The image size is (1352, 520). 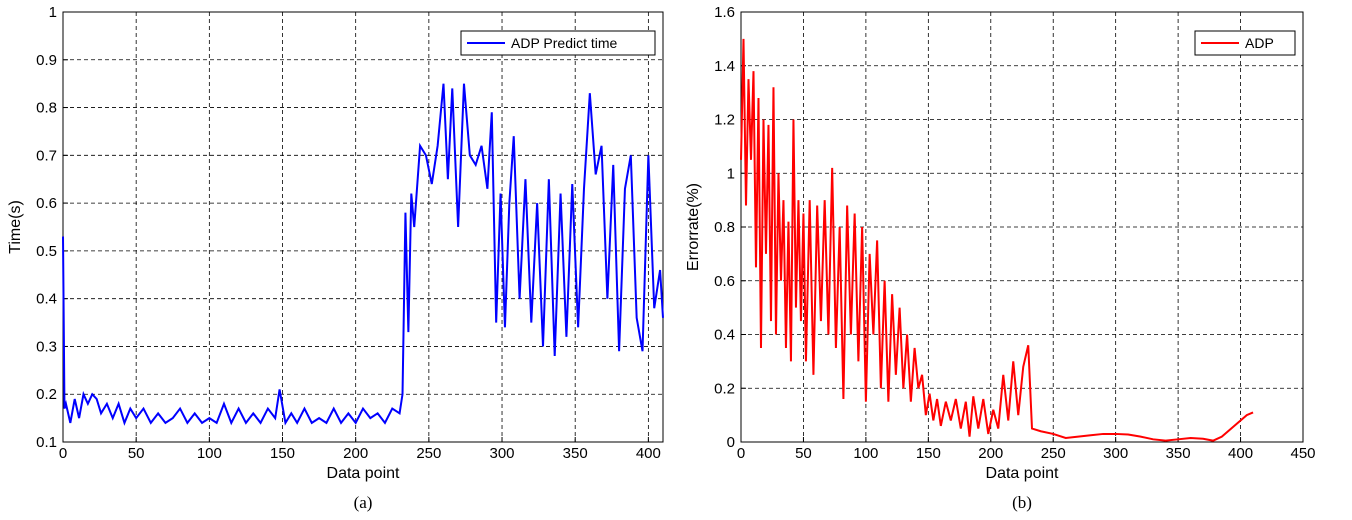 What do you see at coordinates (46, 251) in the screenshot?
I see `y-tick-label: 0.5` at bounding box center [46, 251].